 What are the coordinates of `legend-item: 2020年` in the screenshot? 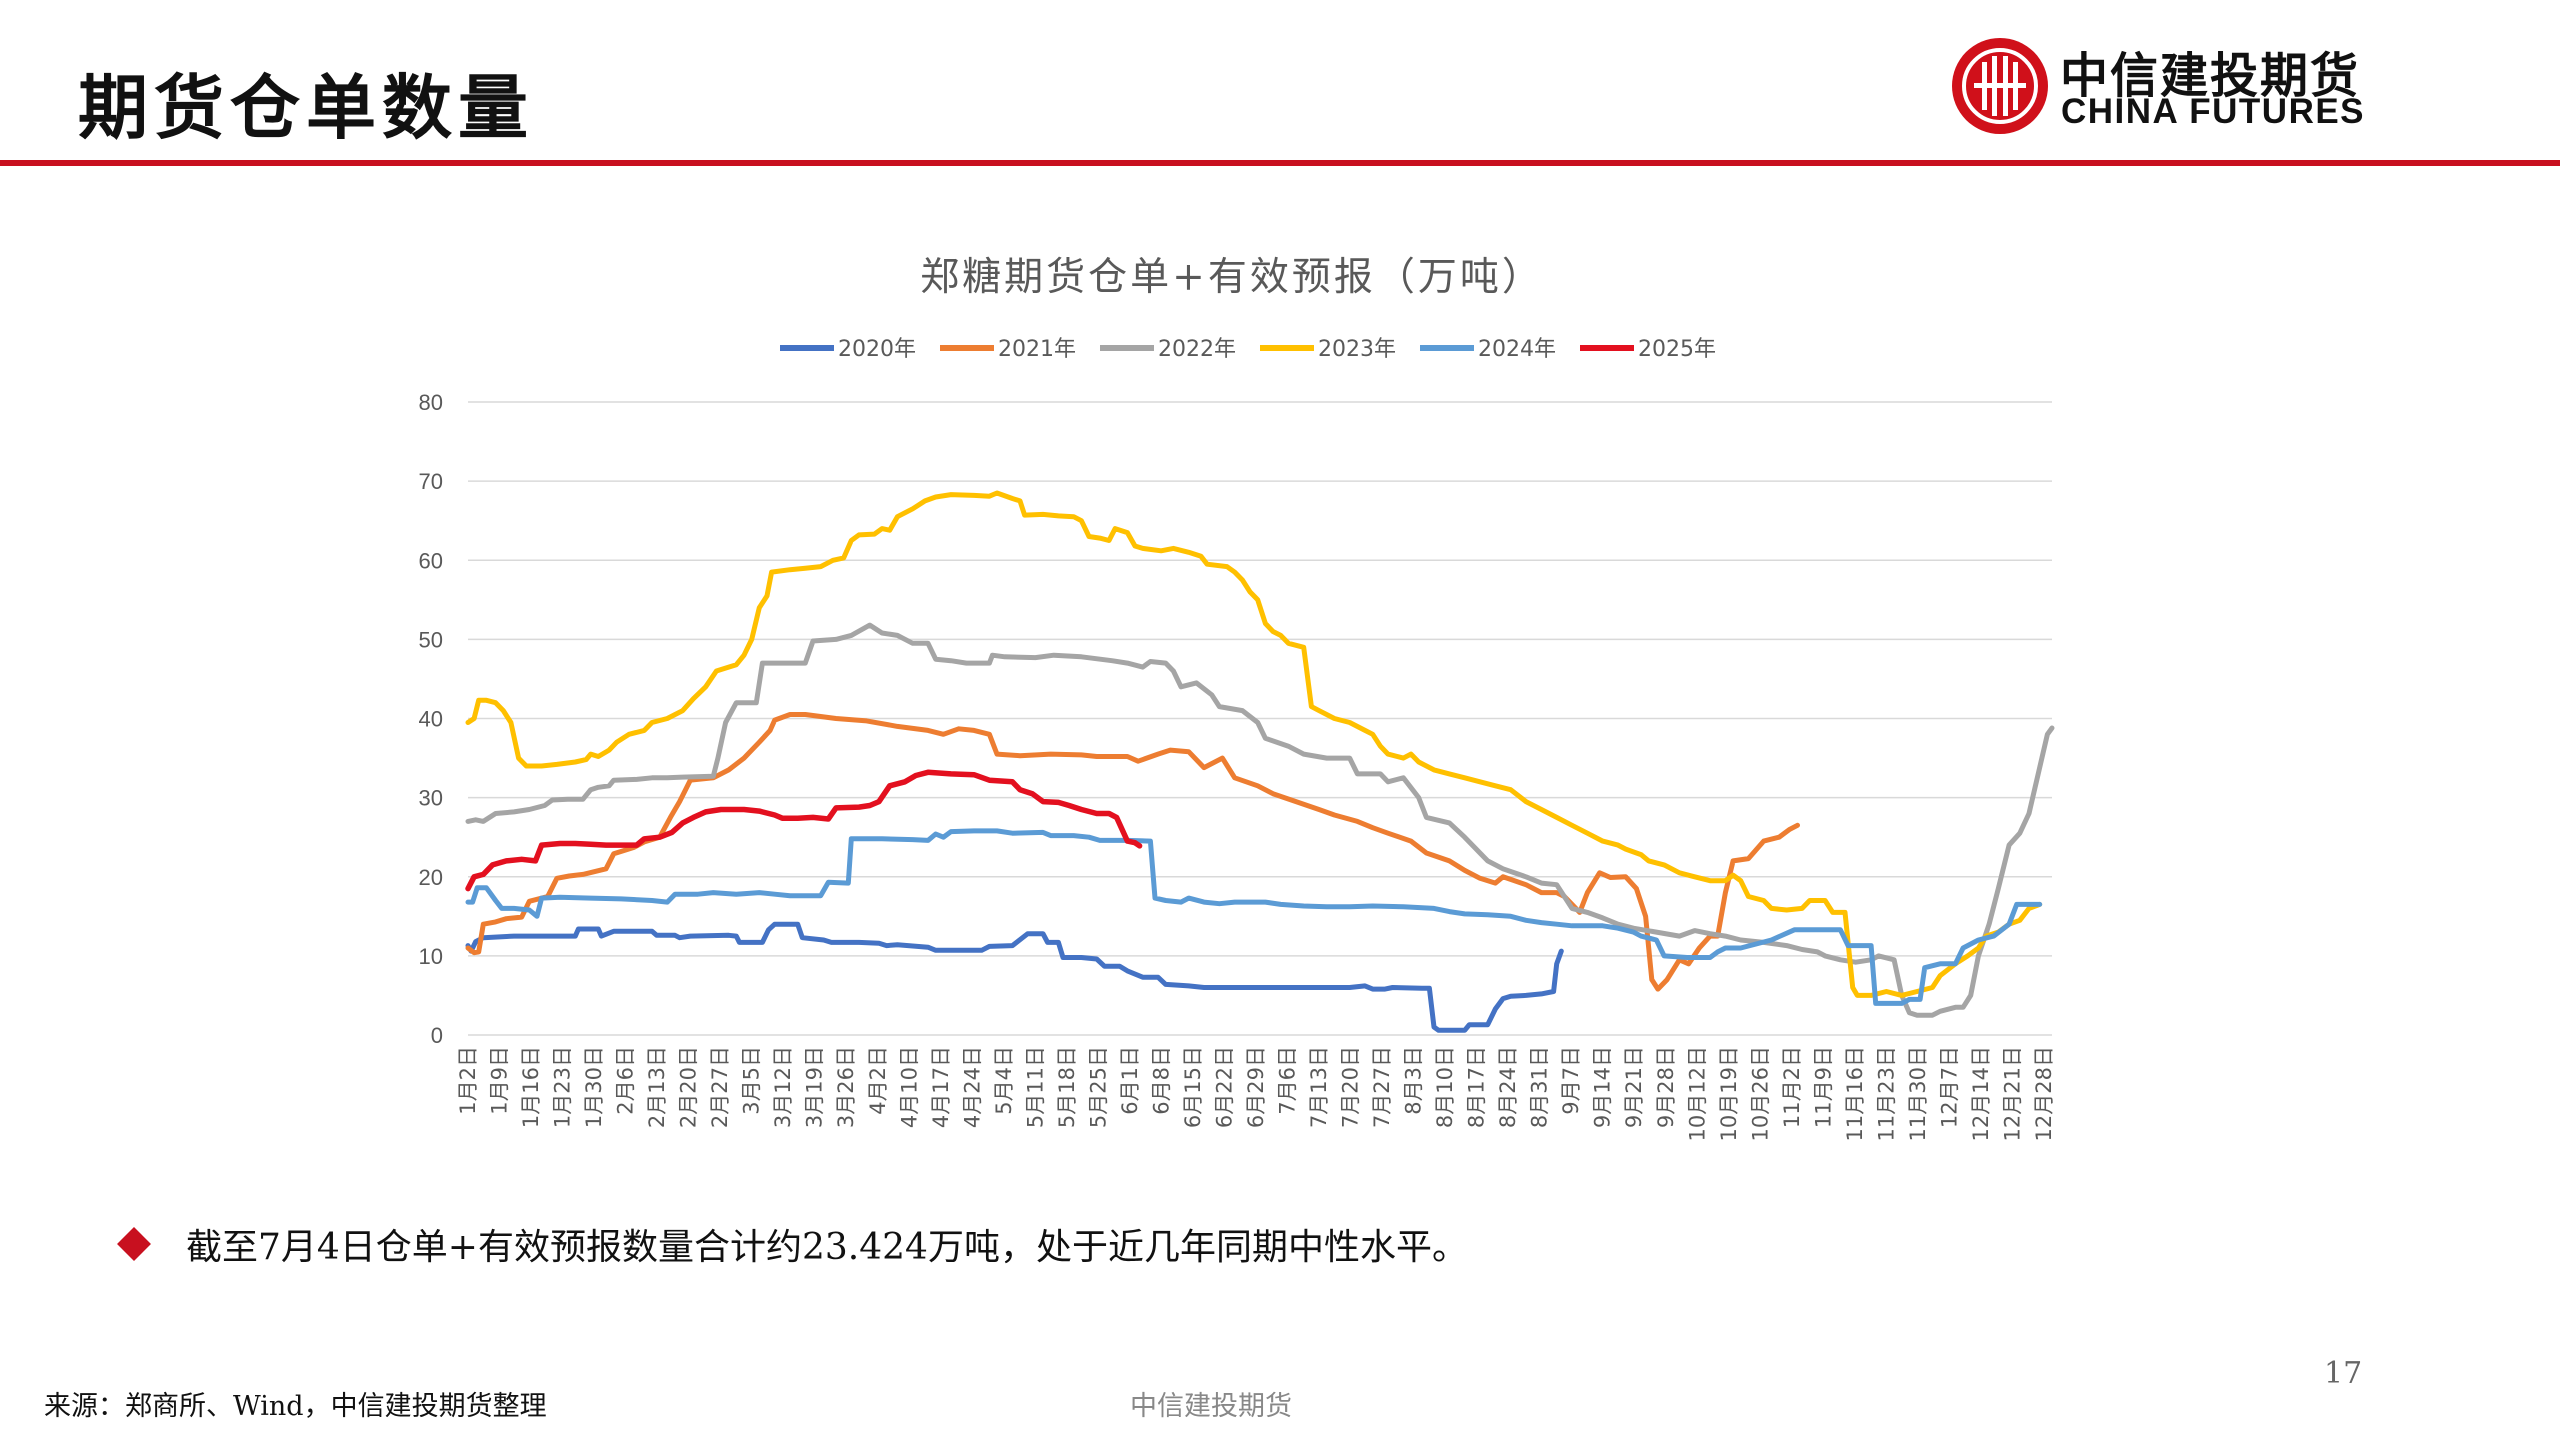 It's located at (848, 349).